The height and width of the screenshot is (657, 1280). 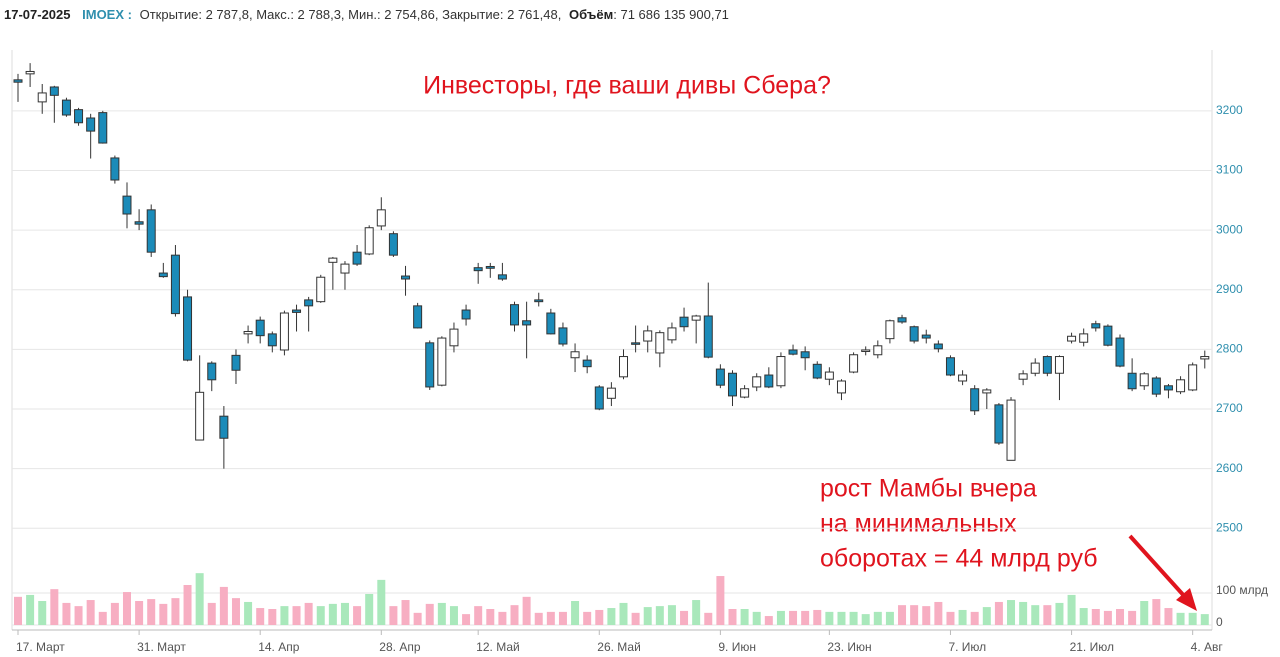 What do you see at coordinates (671, 14) in the screenshot?
I see `header-volume-value: : 71 686 135 900,71` at bounding box center [671, 14].